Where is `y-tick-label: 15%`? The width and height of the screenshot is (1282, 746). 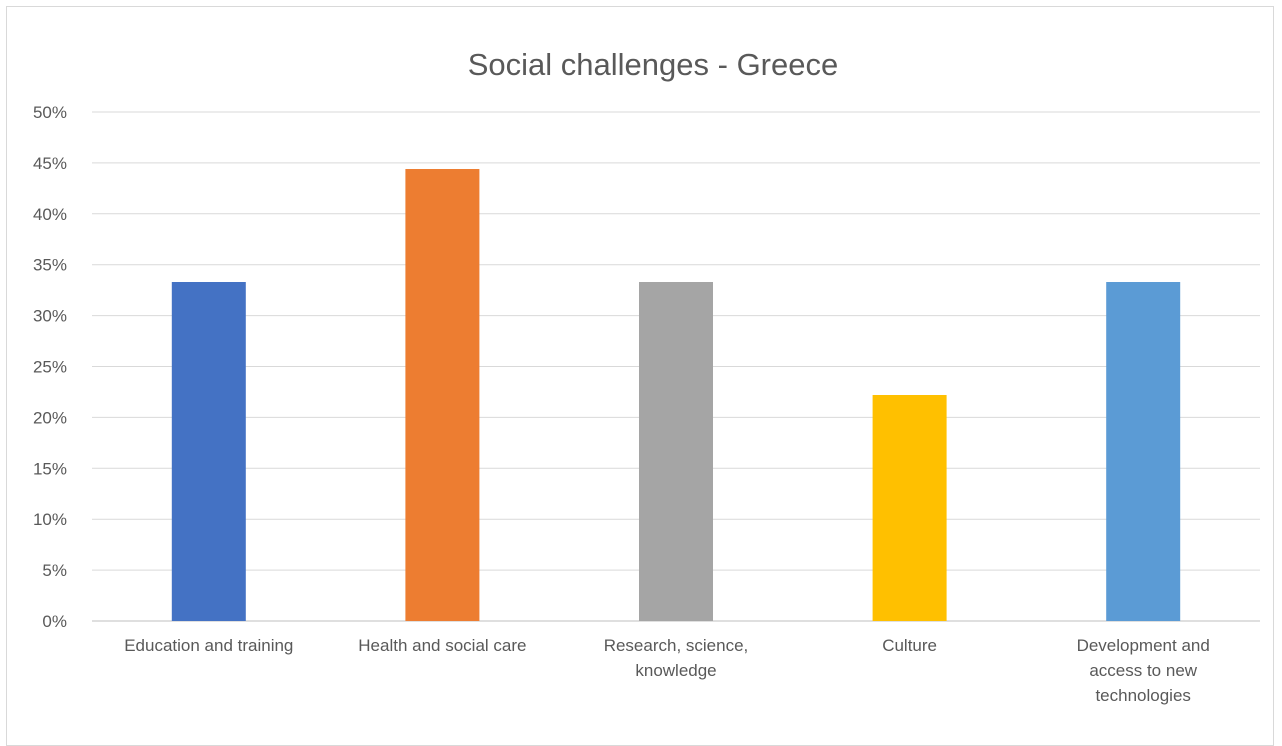
y-tick-label: 15% is located at coordinates (50, 468).